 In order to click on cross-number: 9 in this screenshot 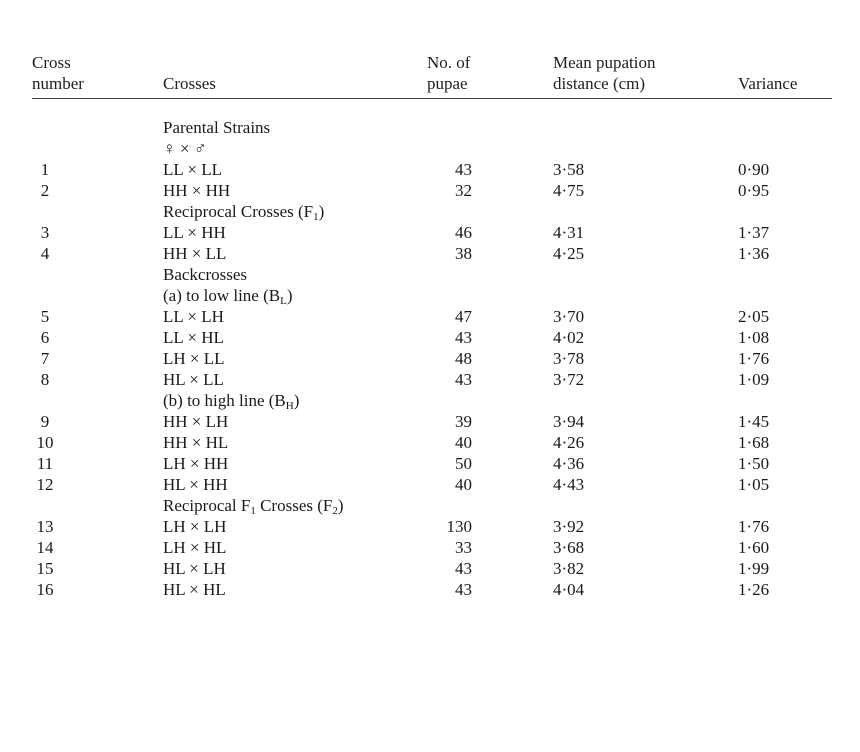, I will do `click(45, 421)`.